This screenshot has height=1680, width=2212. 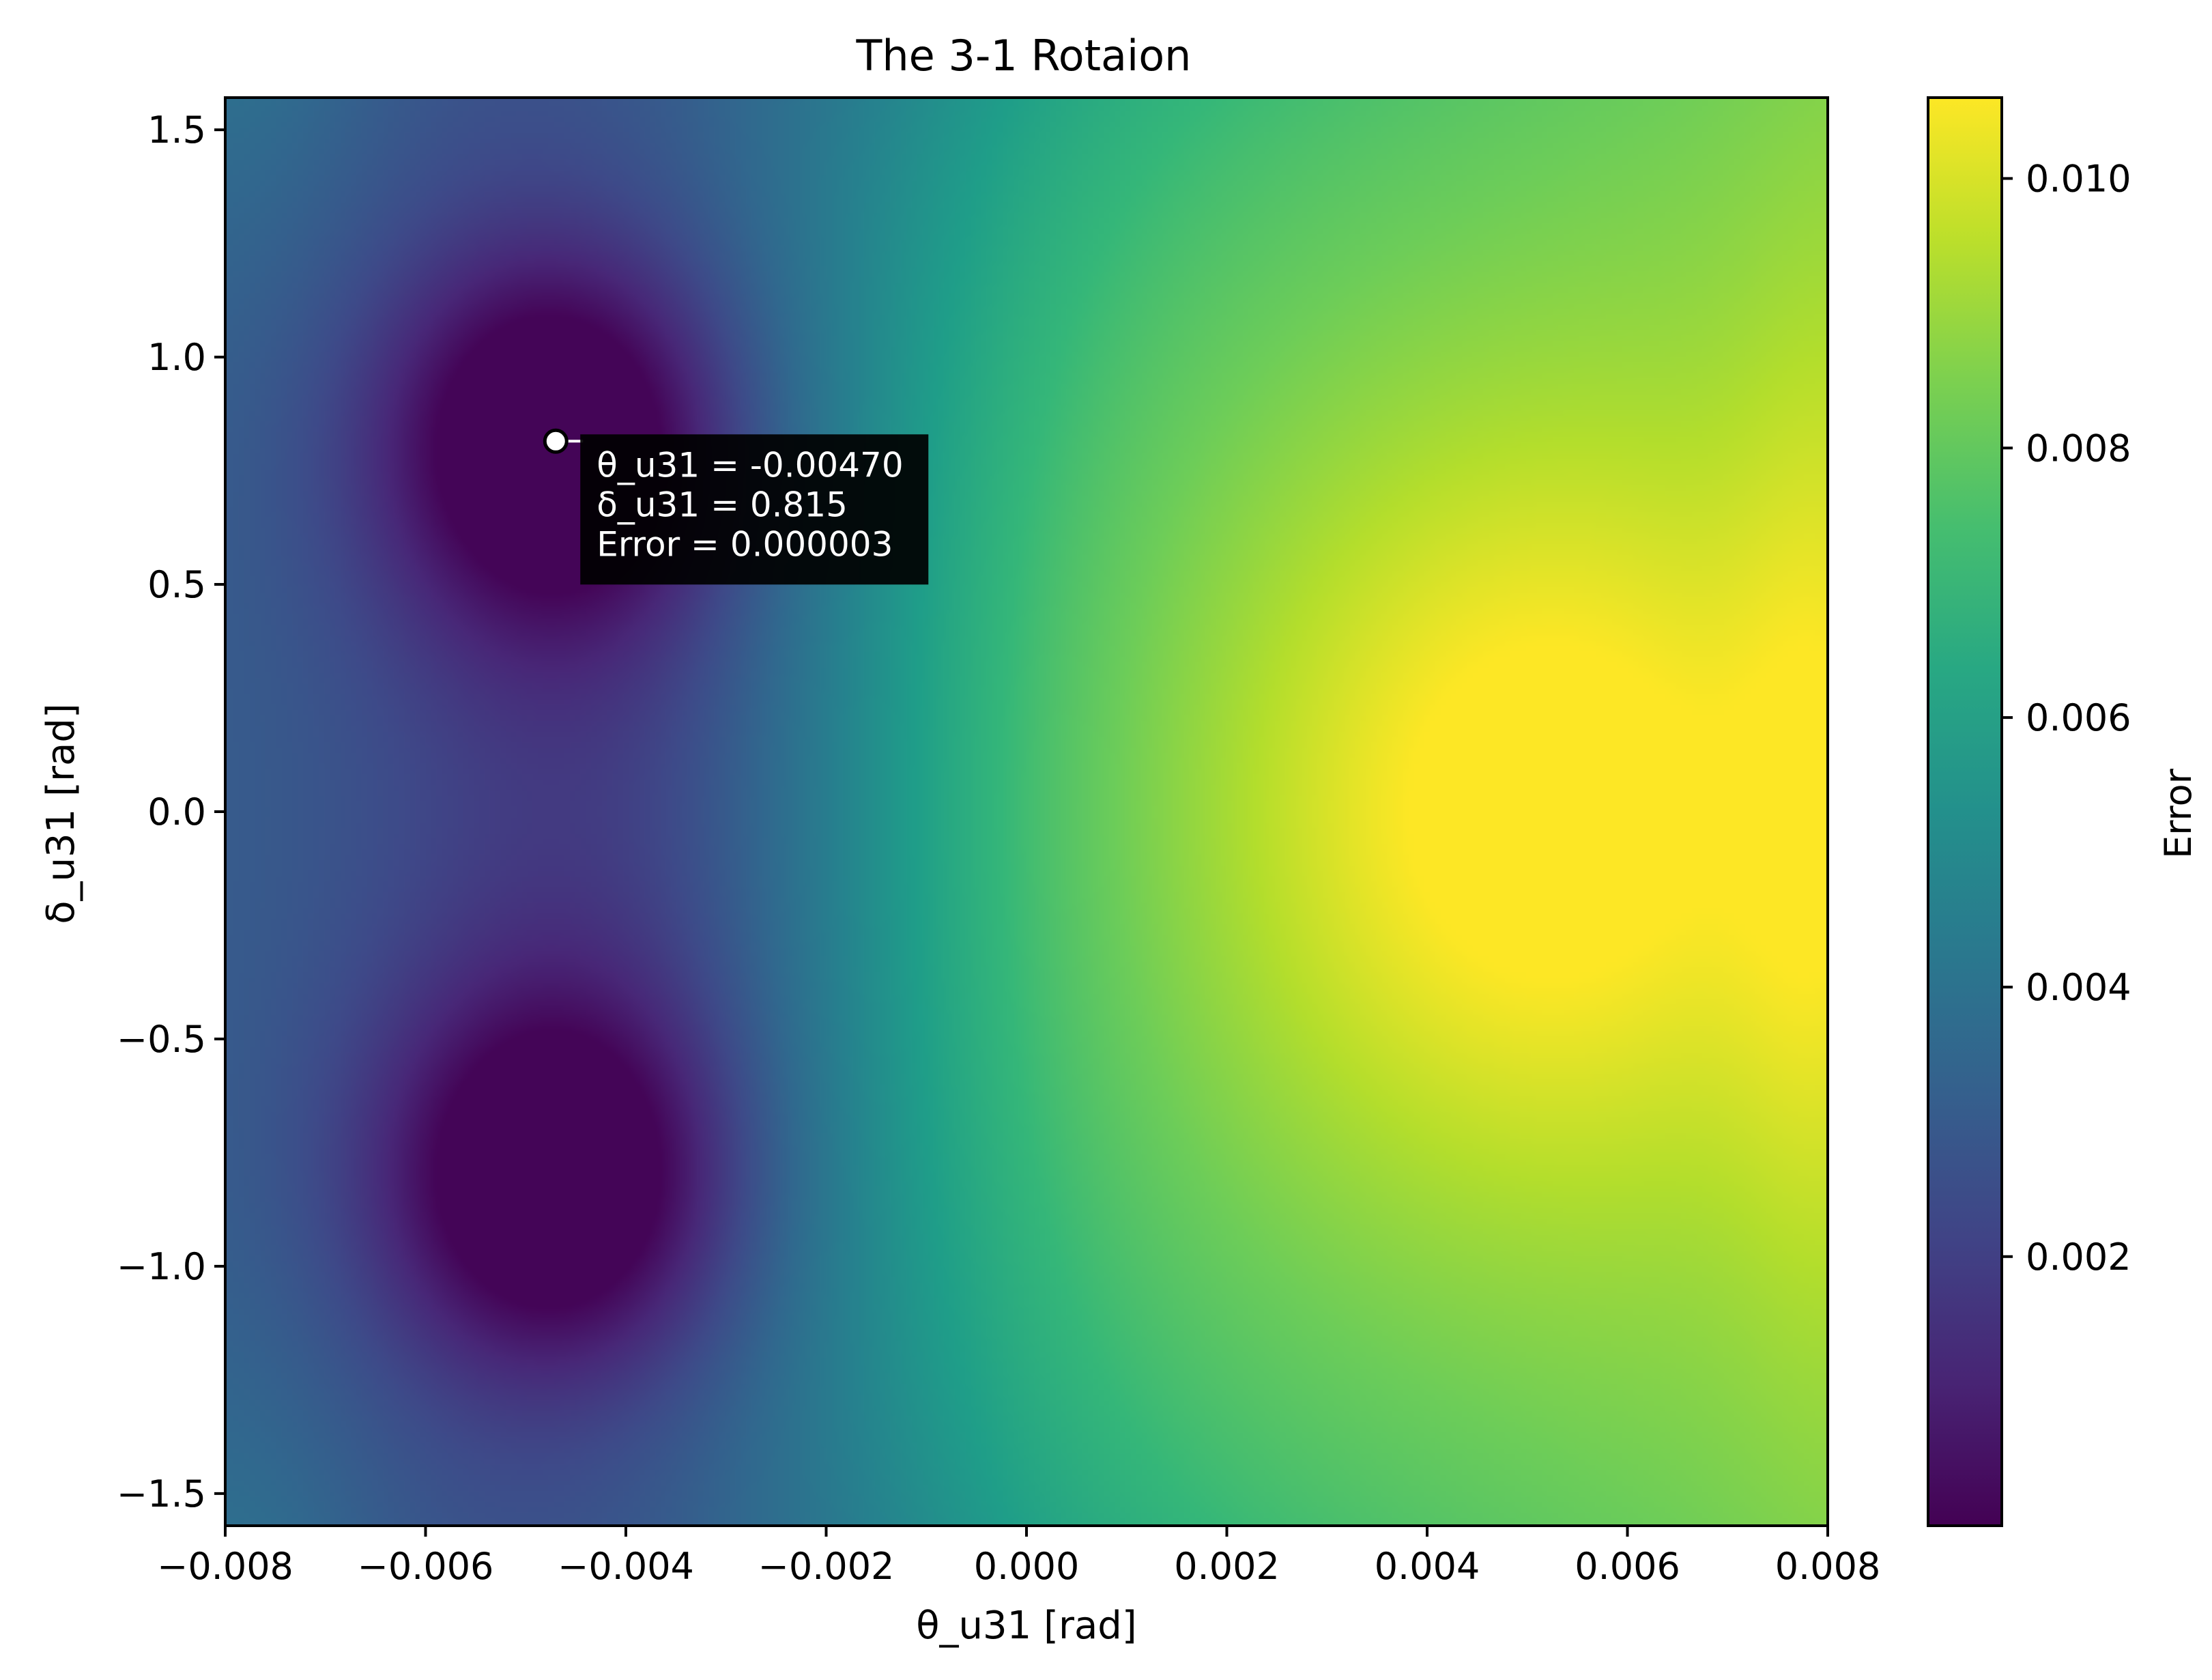 I want to click on annotation-box, so click(x=754, y=509).